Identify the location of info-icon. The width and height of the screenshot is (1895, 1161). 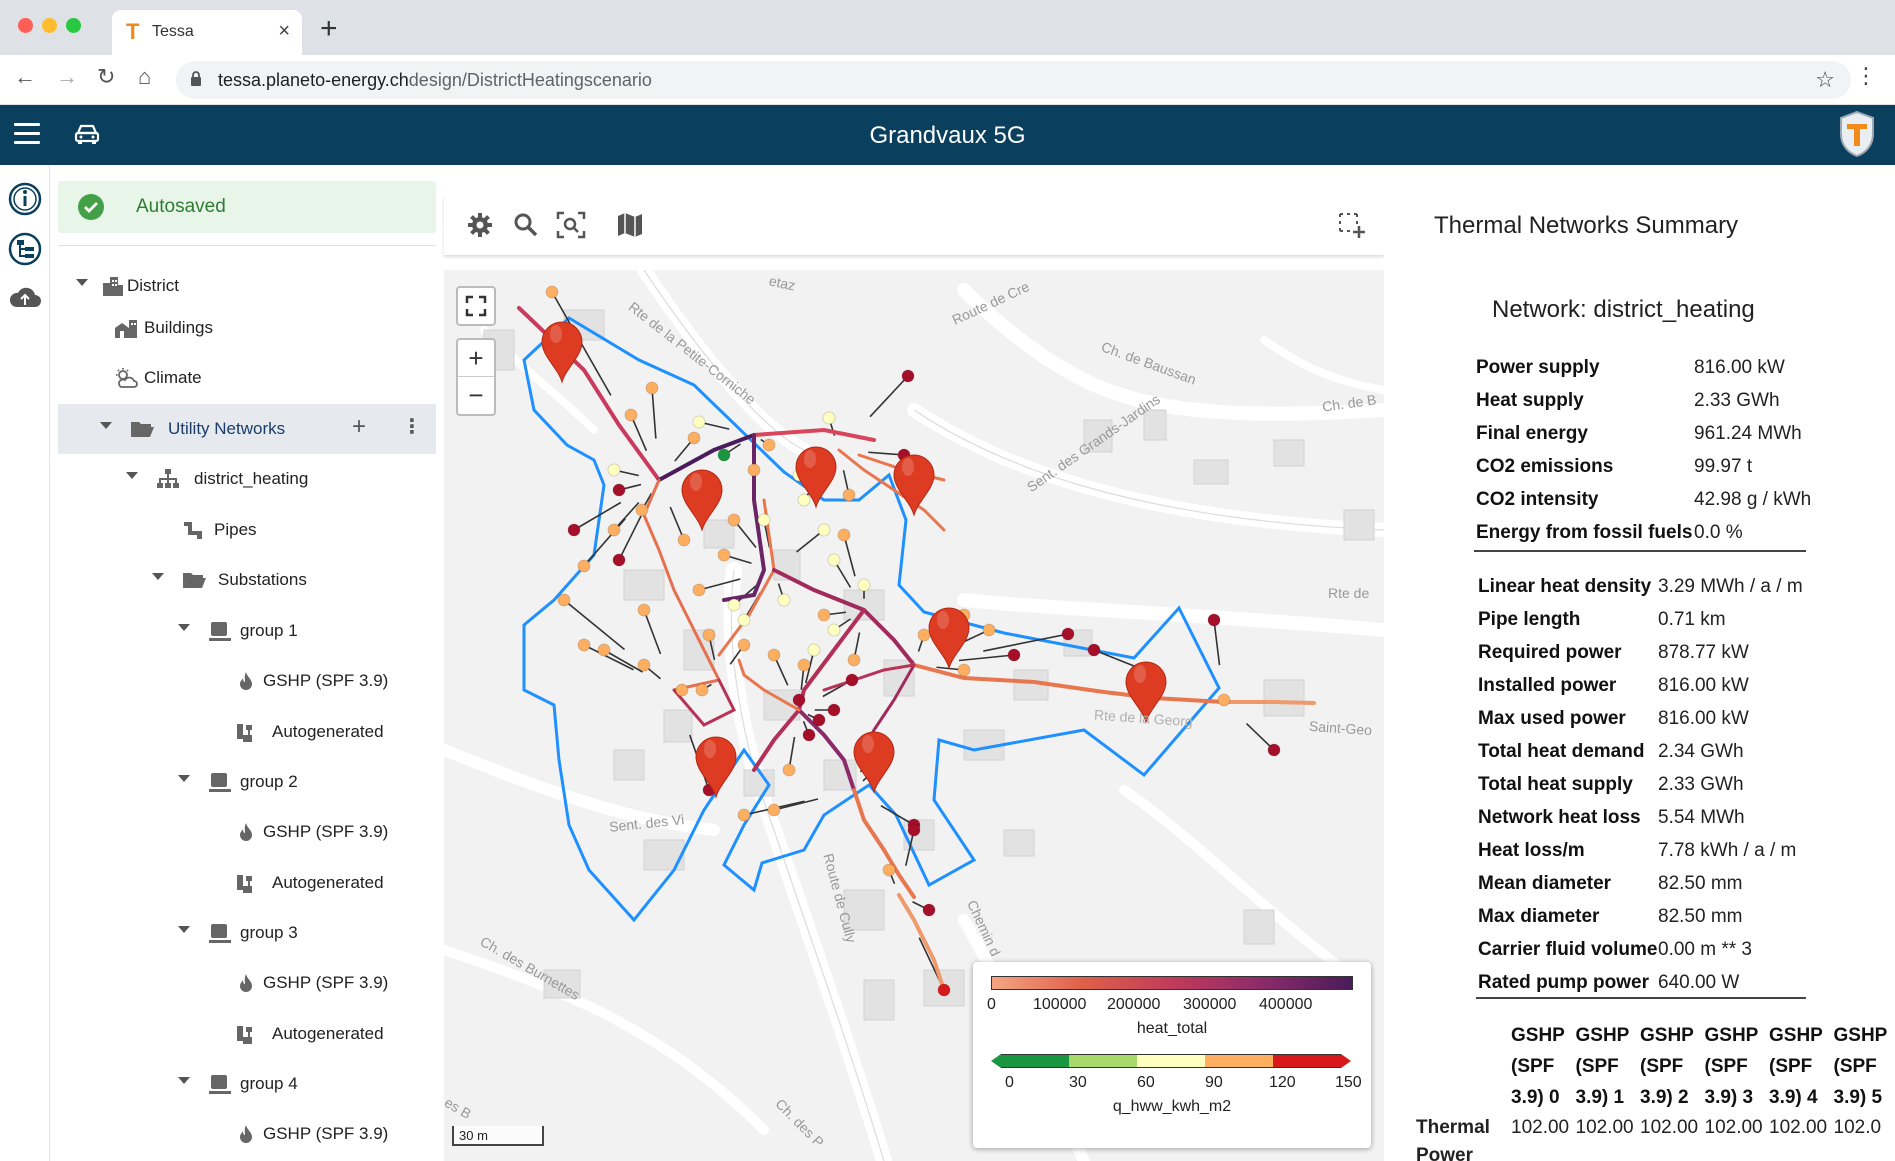
(25, 199).